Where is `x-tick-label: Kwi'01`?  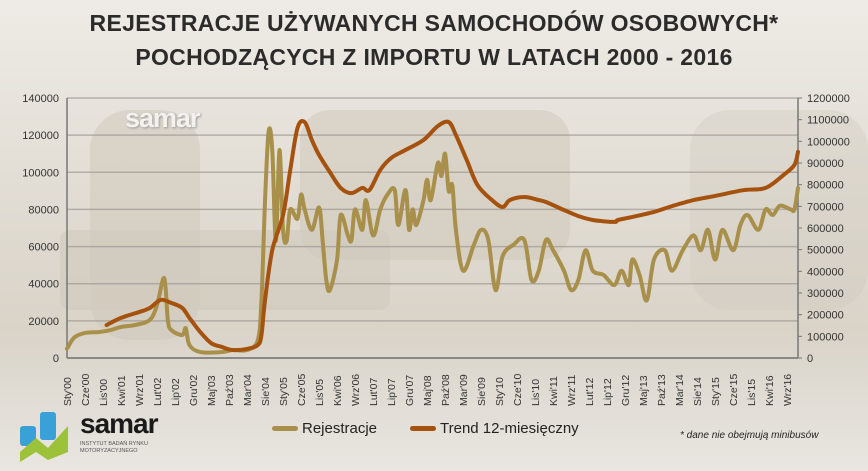 x-tick-label: Kwi'01 is located at coordinates (122, 390).